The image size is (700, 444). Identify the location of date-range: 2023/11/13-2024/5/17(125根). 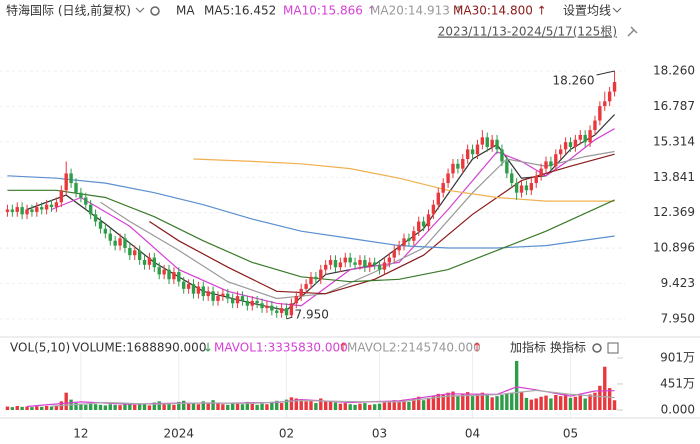
(527, 32).